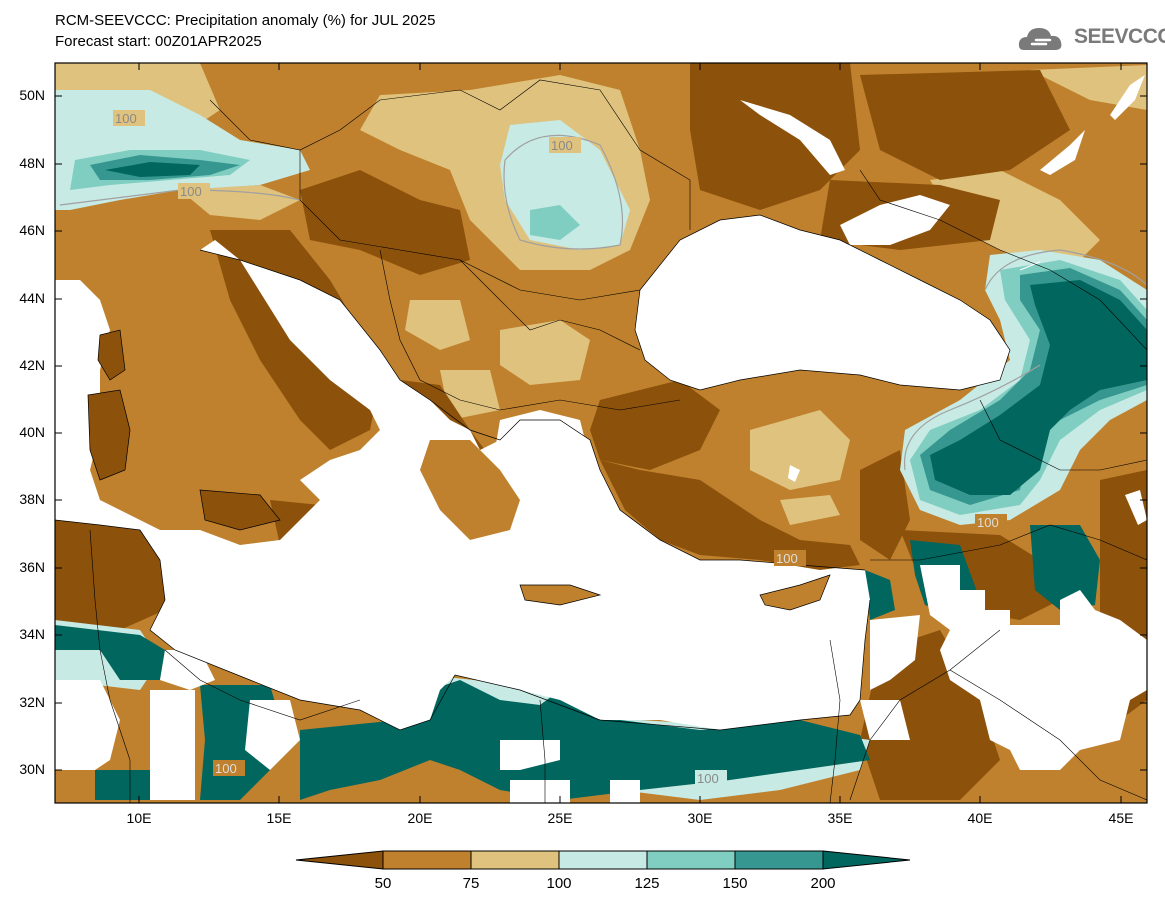  I want to click on forecast-start: Forecast start: 00Z01APR2025, so click(158, 41).